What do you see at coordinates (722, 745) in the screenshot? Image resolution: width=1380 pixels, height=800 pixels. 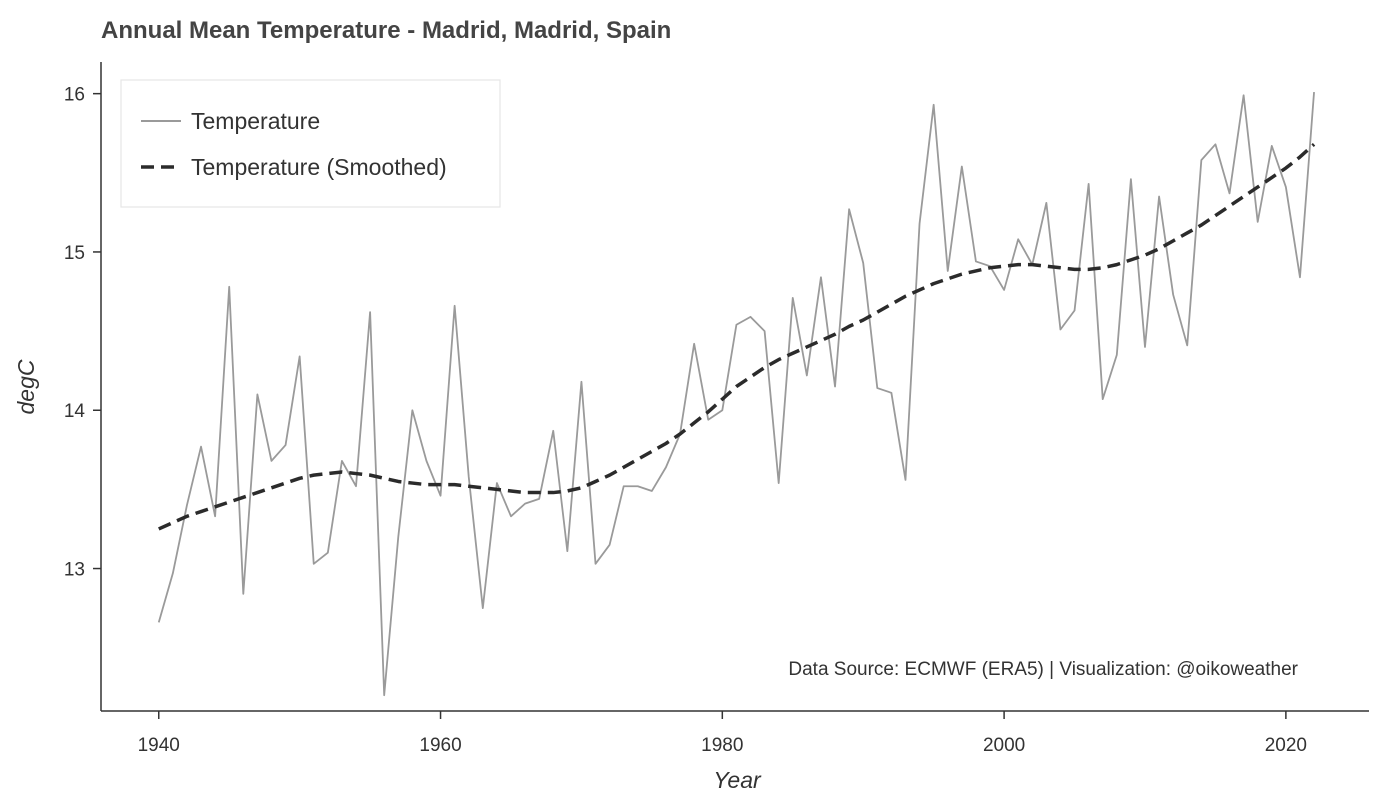 I see `x-tick-label: 1980` at bounding box center [722, 745].